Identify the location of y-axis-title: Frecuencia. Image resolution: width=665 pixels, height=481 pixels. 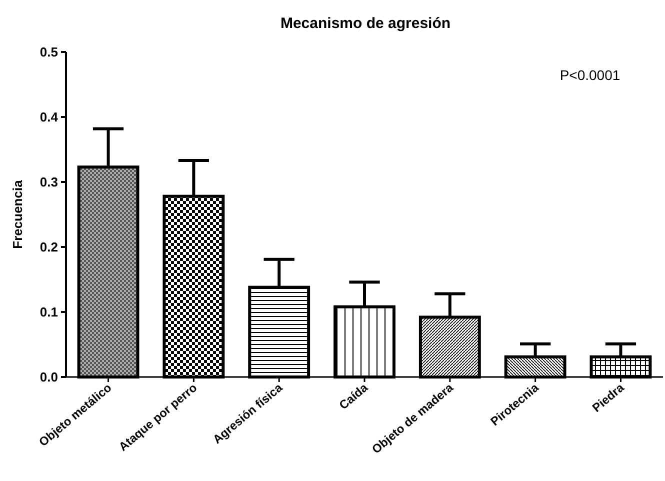
(17, 214).